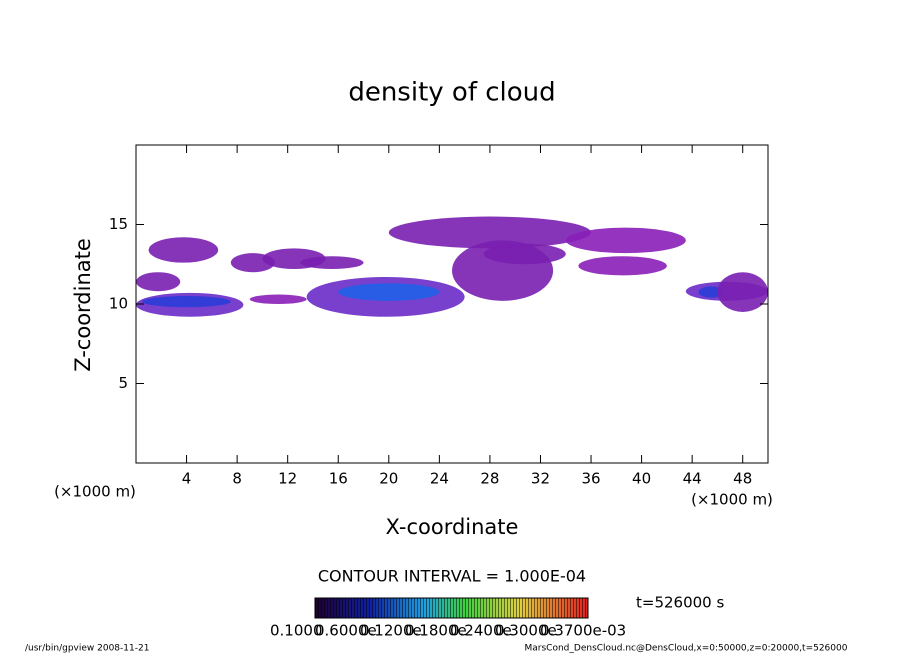 This screenshot has height=654, width=904. I want to click on colorbar-label: 0.6000e, so click(346, 631).